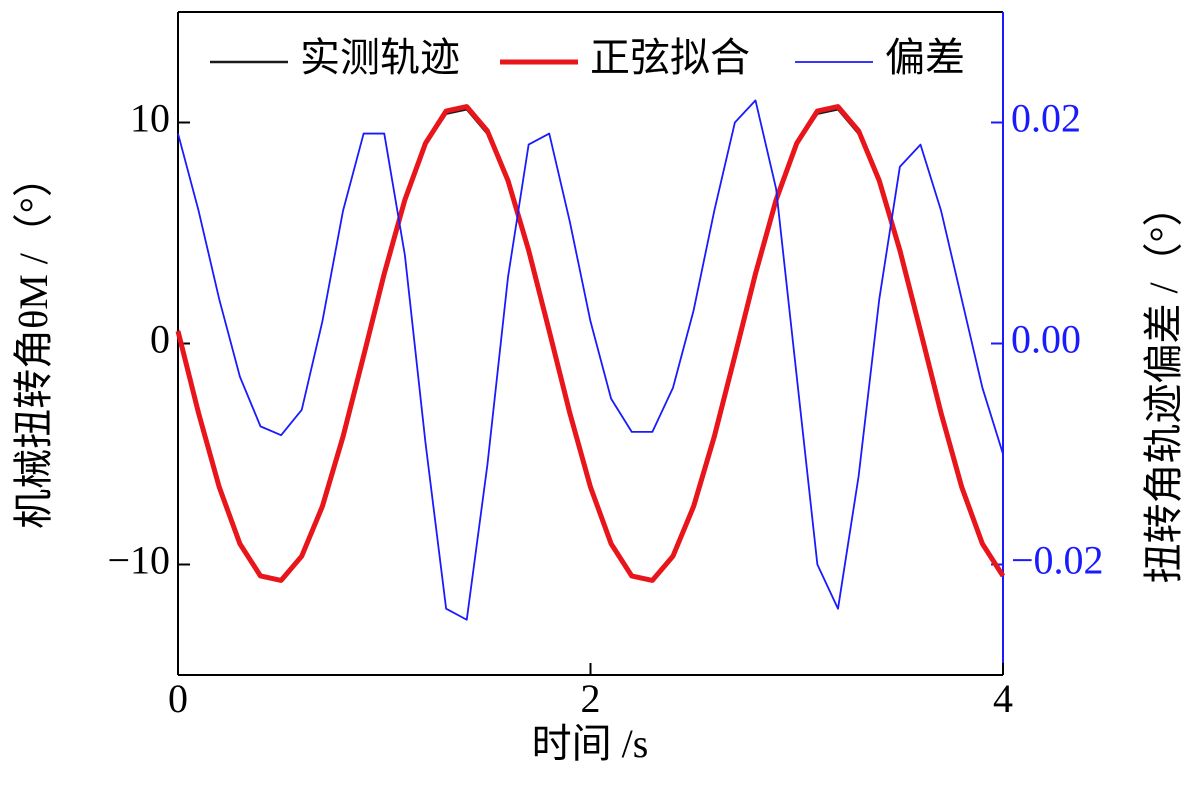 The height and width of the screenshot is (785, 1200). What do you see at coordinates (590, 743) in the screenshot?
I see `x-axis-label: 时间 /s` at bounding box center [590, 743].